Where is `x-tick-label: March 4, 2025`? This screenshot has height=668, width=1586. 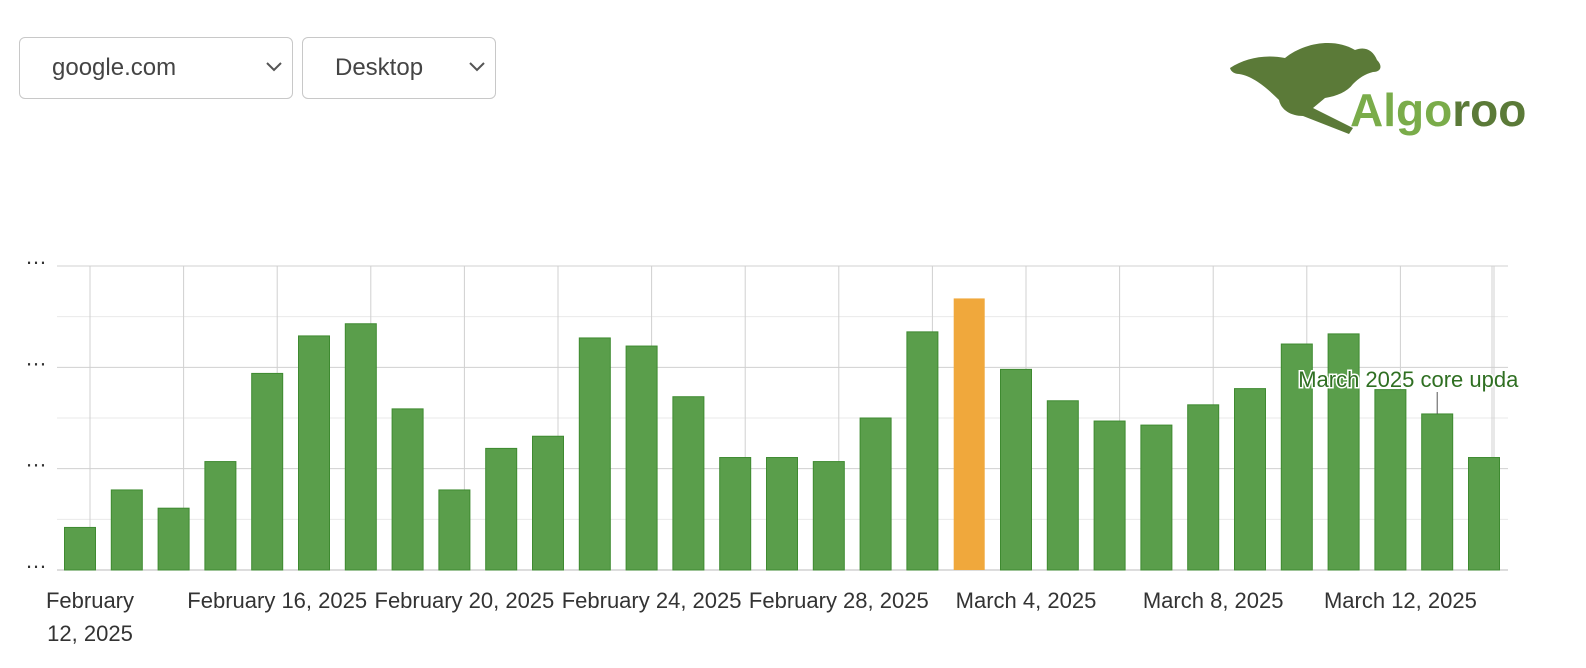
x-tick-label: March 4, 2025 is located at coordinates (1026, 600).